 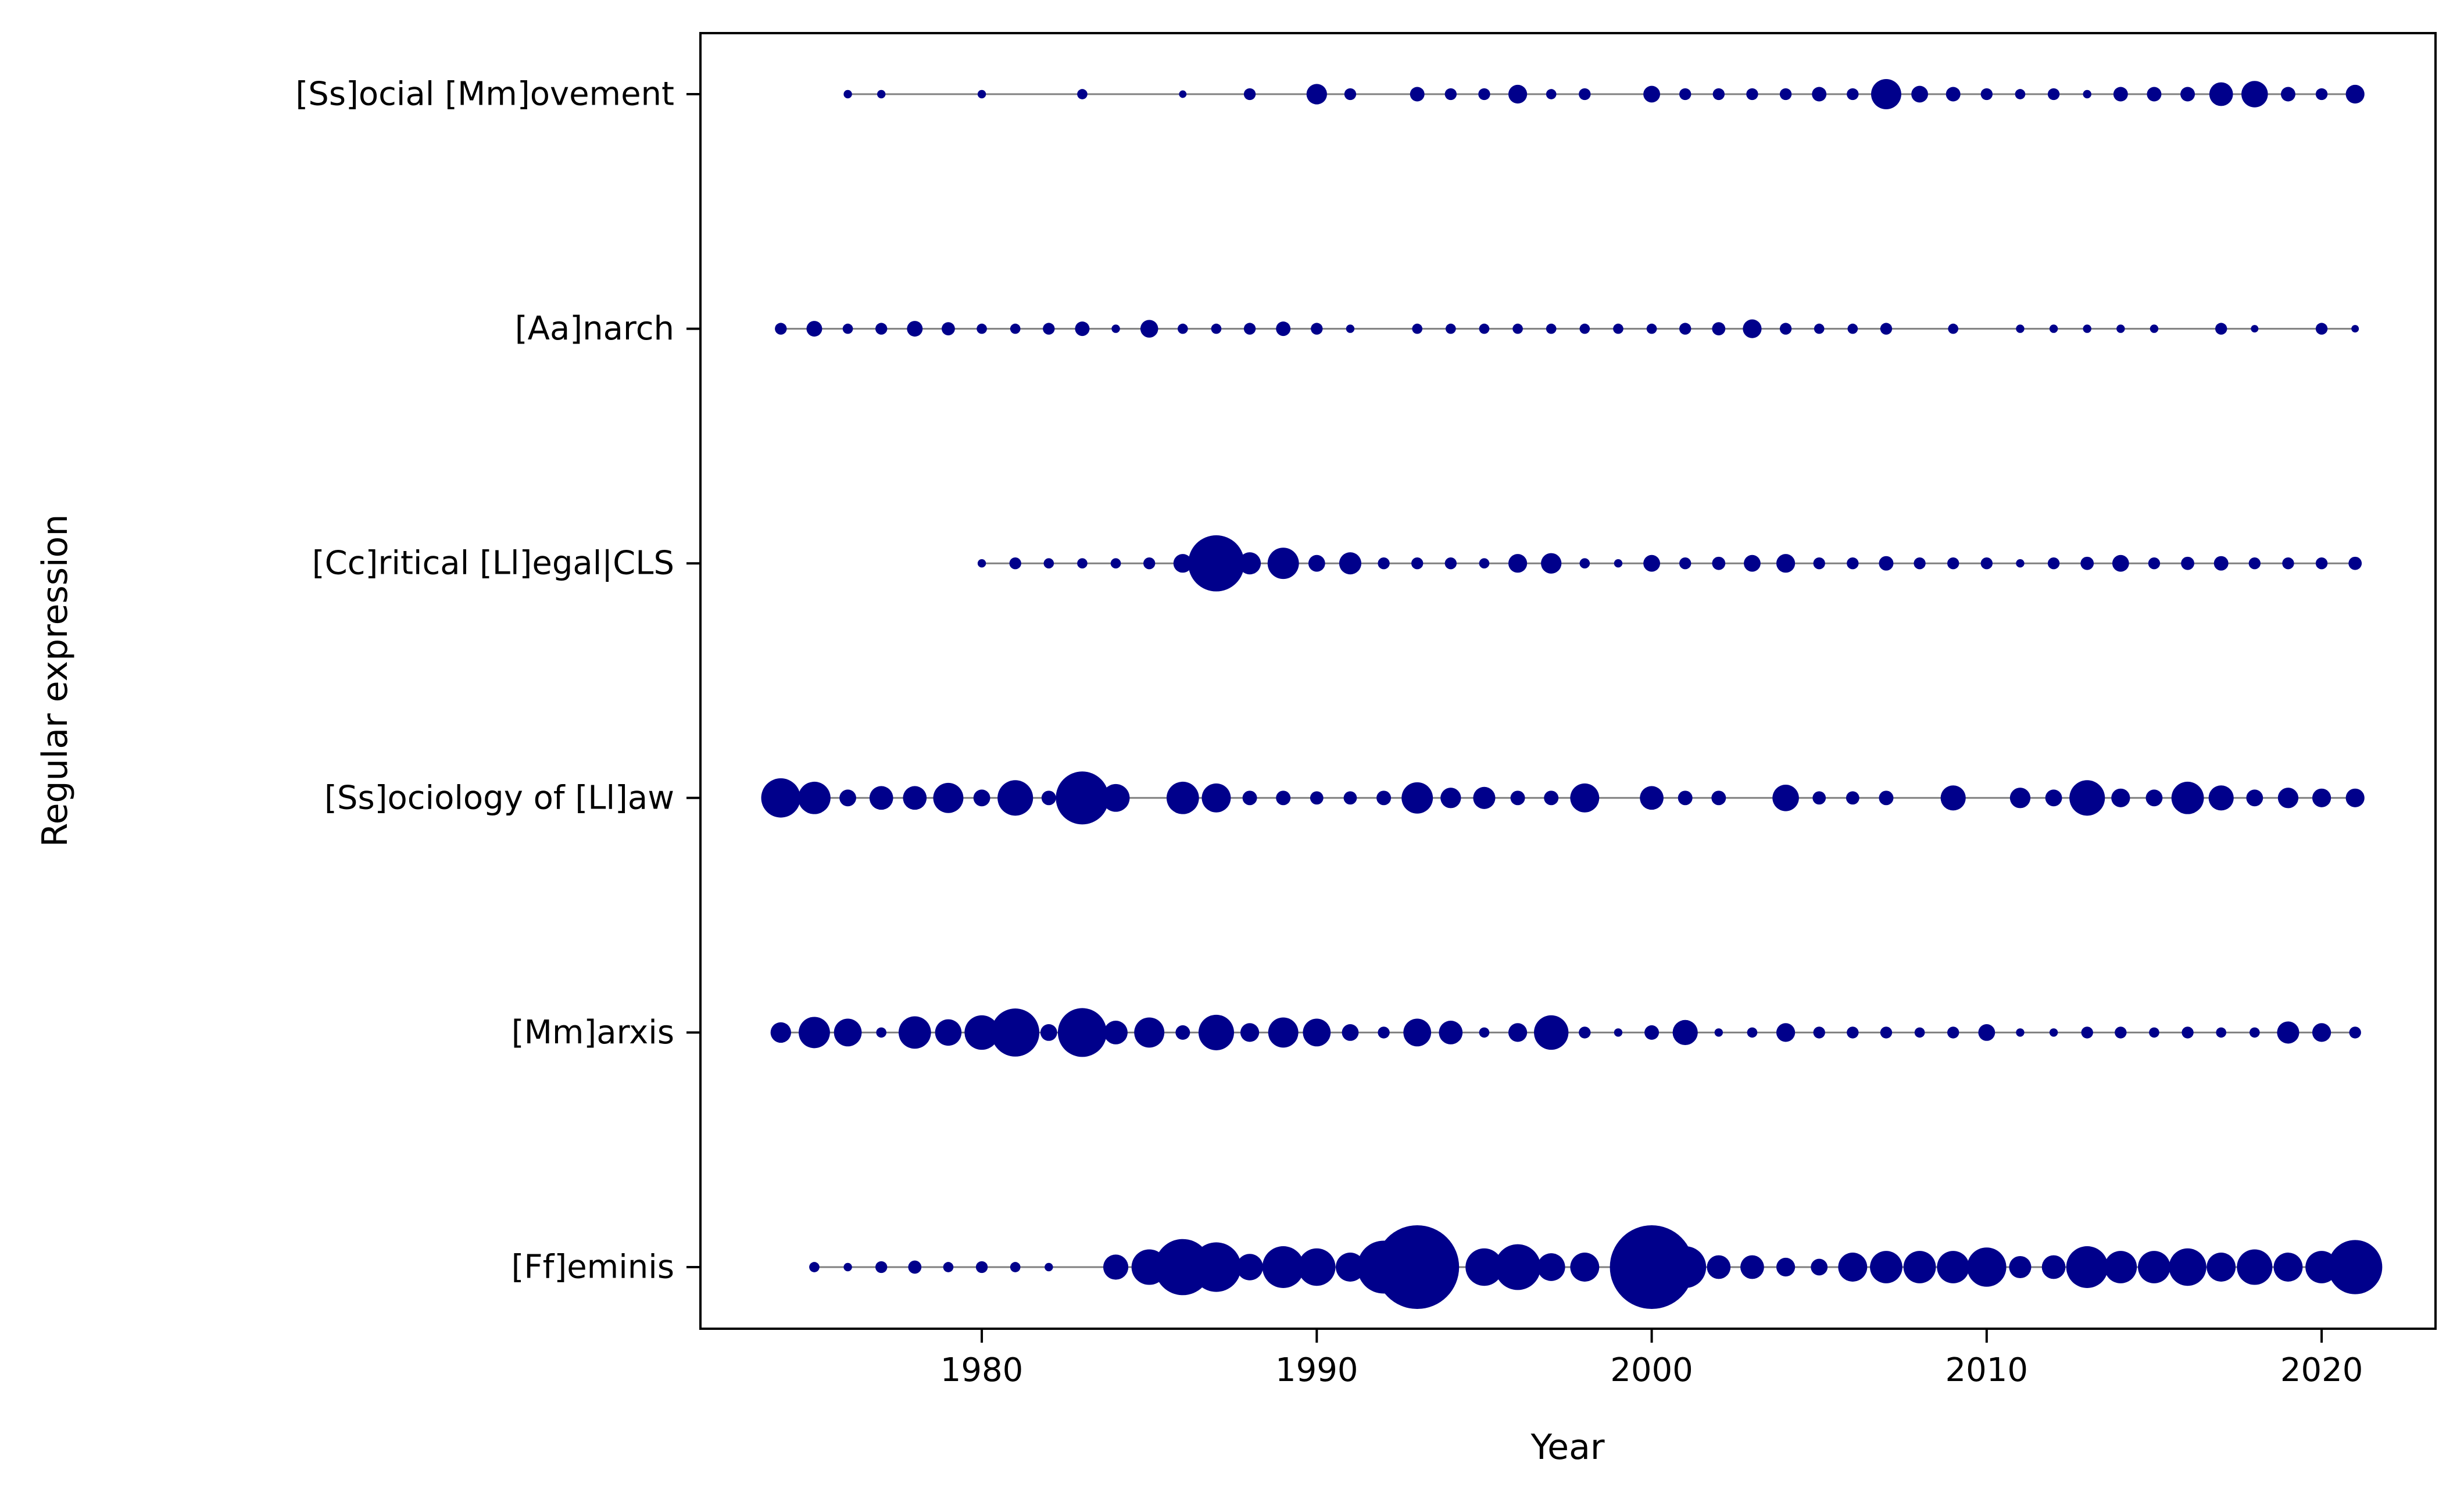 I want to click on y-tick-label: [Cc]ritical [Ll]egal|CLS, so click(x=493, y=563).